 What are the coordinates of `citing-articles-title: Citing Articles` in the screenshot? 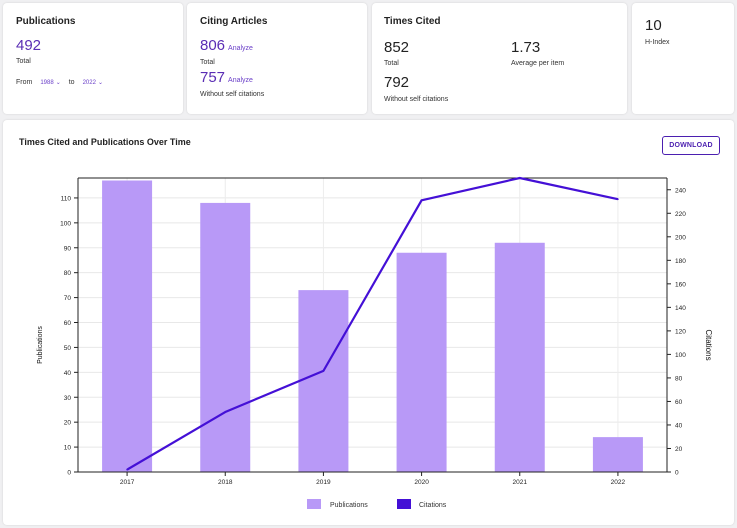 It's located at (234, 21).